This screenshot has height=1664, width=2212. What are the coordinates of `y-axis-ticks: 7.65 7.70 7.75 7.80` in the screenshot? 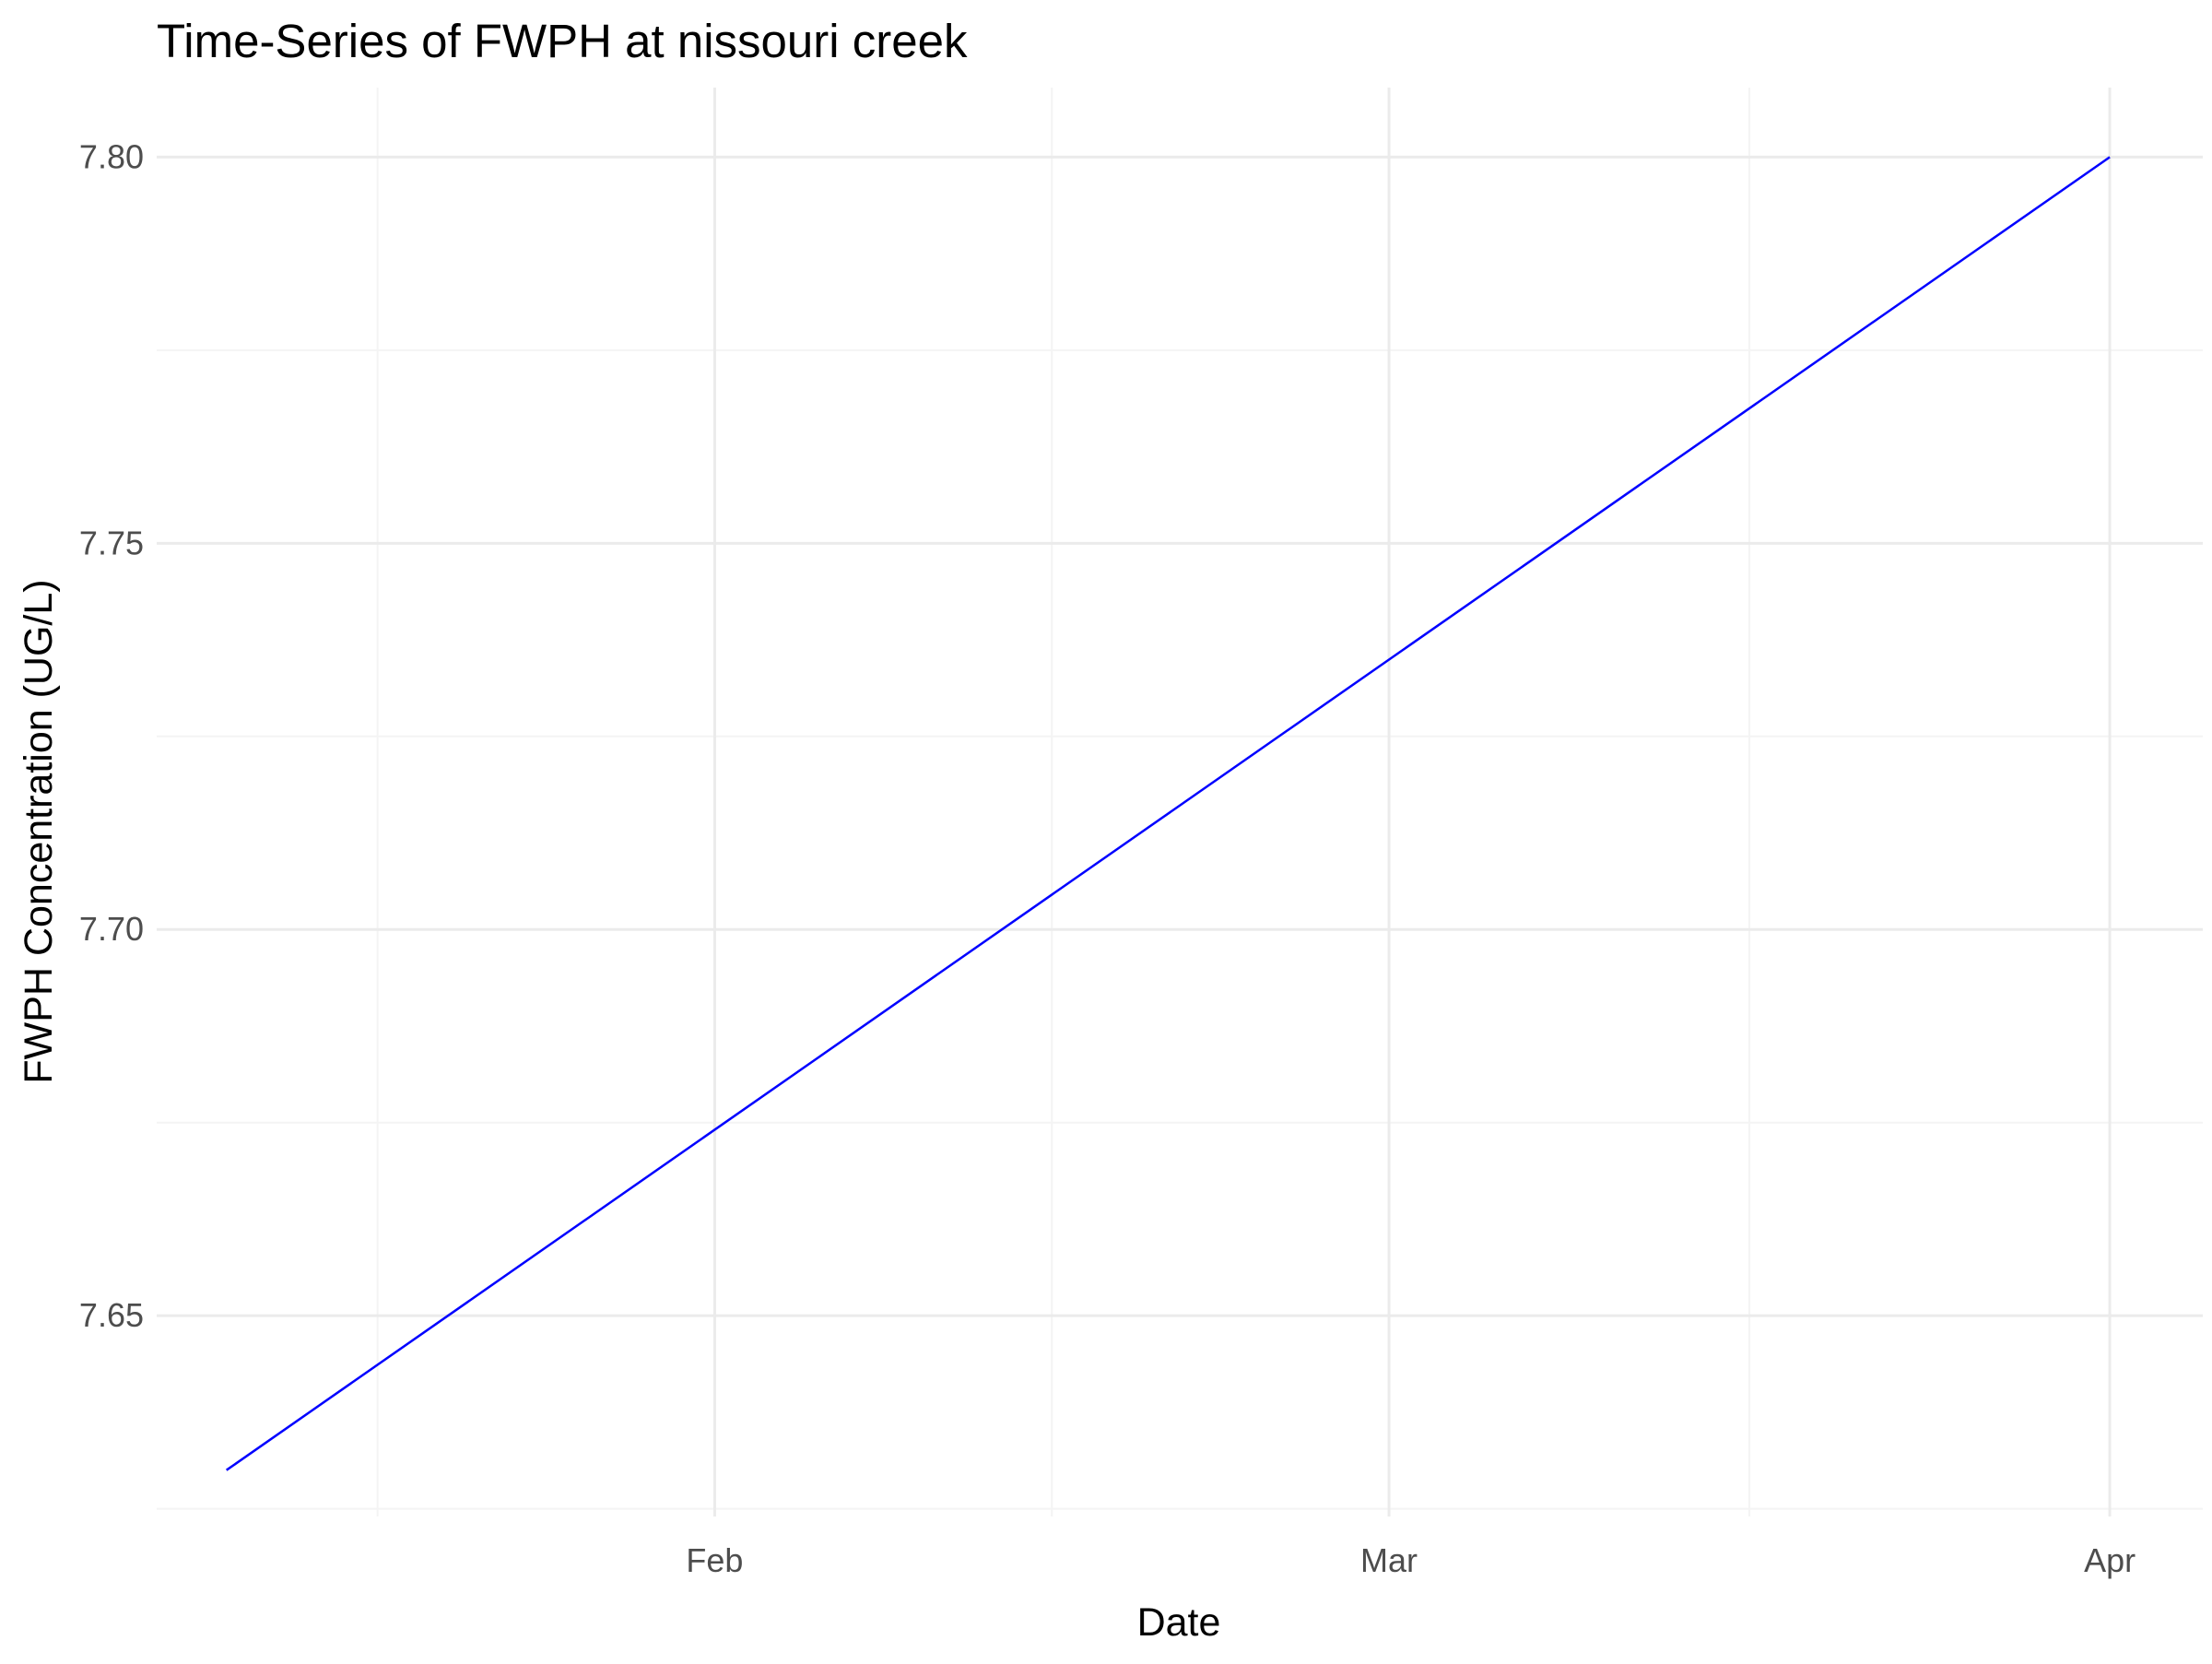 It's located at (111, 735).